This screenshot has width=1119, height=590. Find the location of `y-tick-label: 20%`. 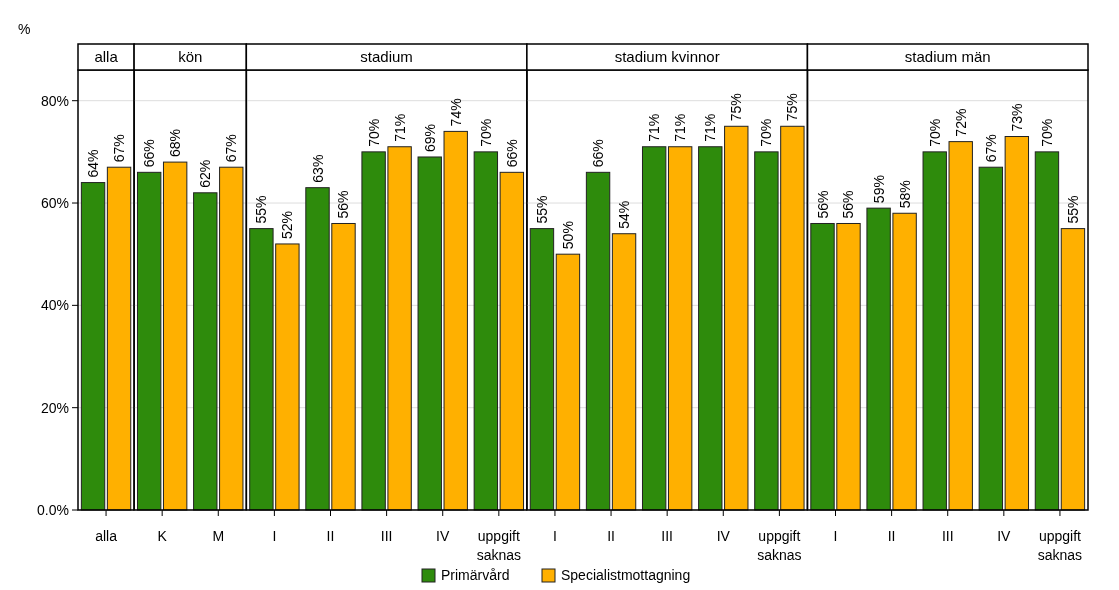

y-tick-label: 20% is located at coordinates (54, 407).